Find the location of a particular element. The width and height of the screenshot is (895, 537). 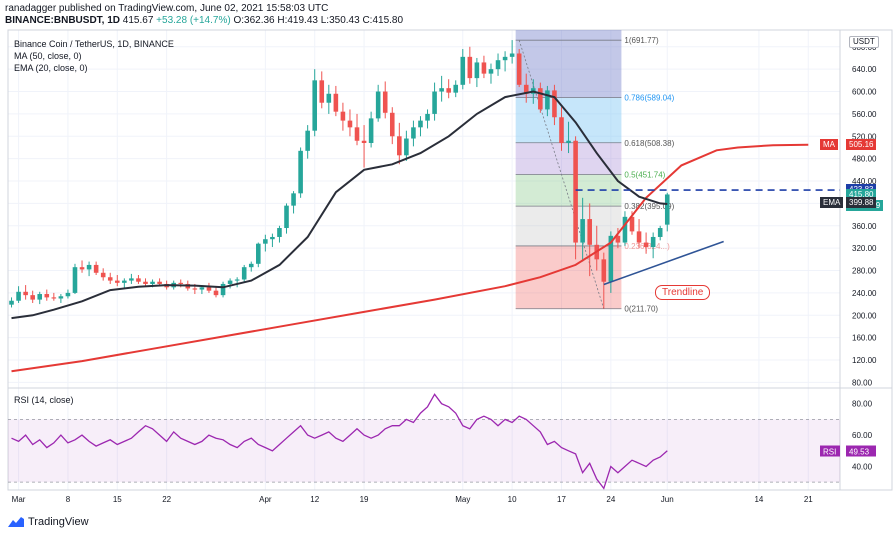

rsi-legend: RSI (14, close) is located at coordinates (44, 400).